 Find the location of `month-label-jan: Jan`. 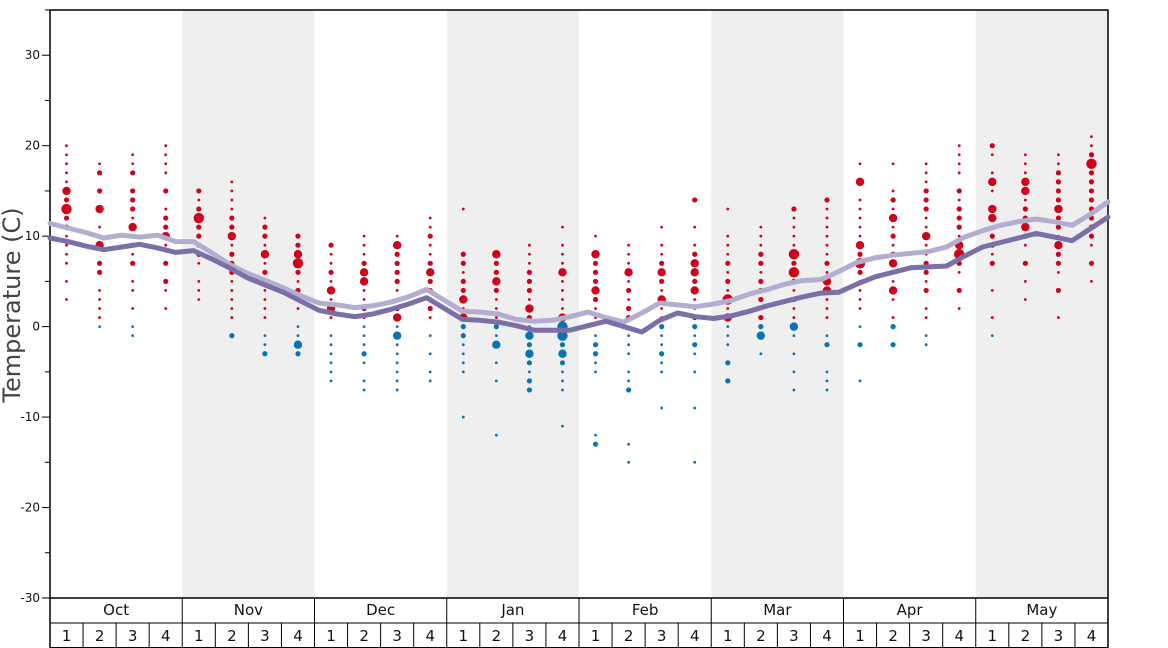

month-label-jan: Jan is located at coordinates (512, 610).